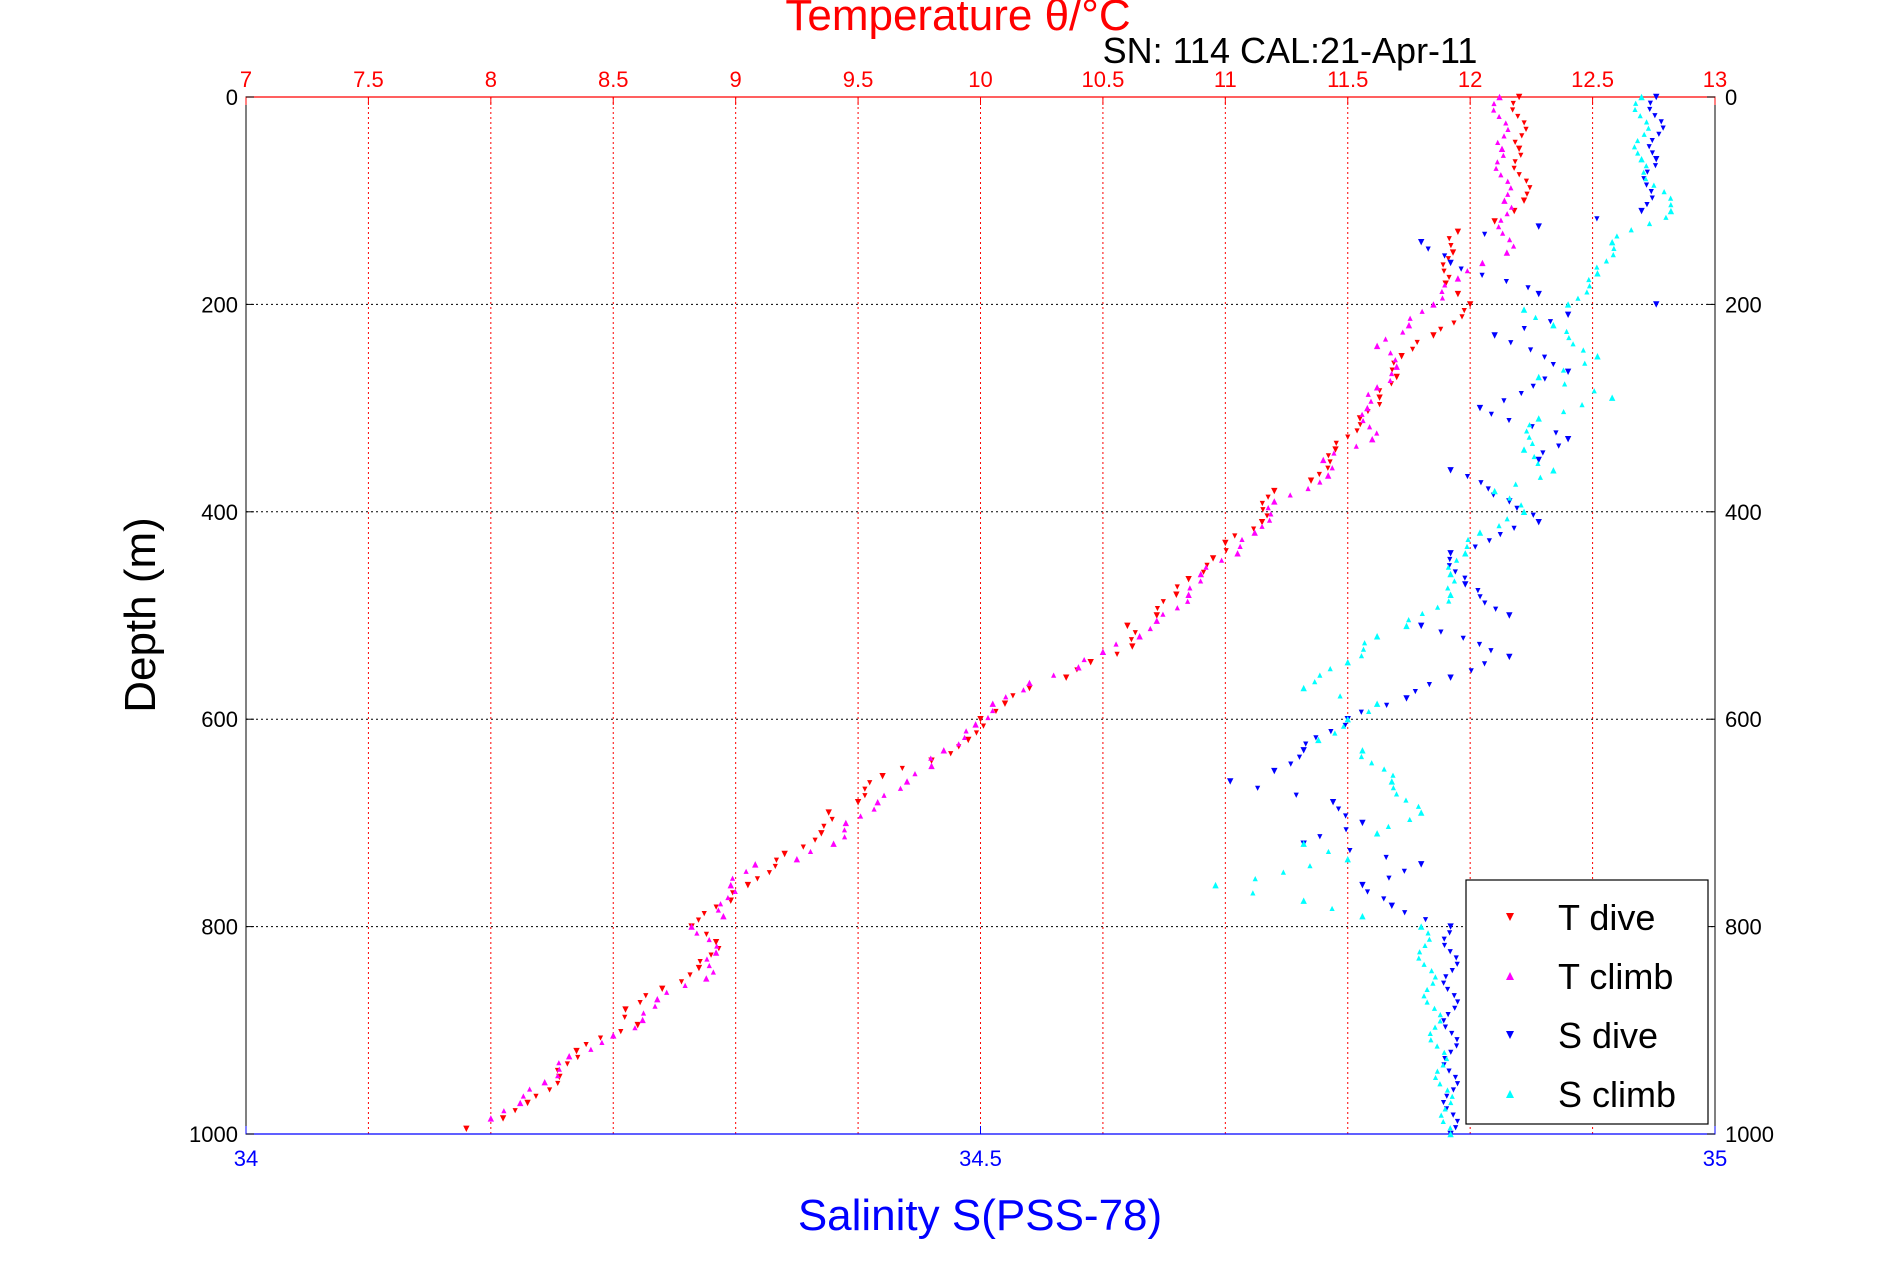 The width and height of the screenshot is (1891, 1262). Describe the element at coordinates (1608, 1035) in the screenshot. I see `legend-label-s-dive: S dive` at that location.